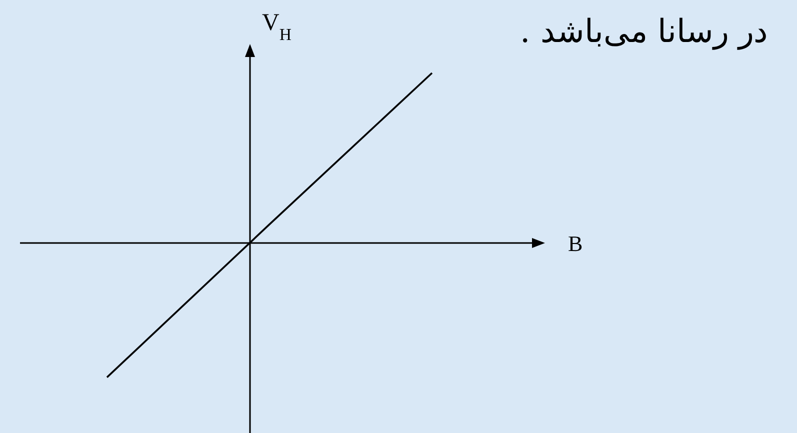 The height and width of the screenshot is (433, 797). Describe the element at coordinates (277, 27) in the screenshot. I see `y-axis-title: V$_{H}$` at that location.